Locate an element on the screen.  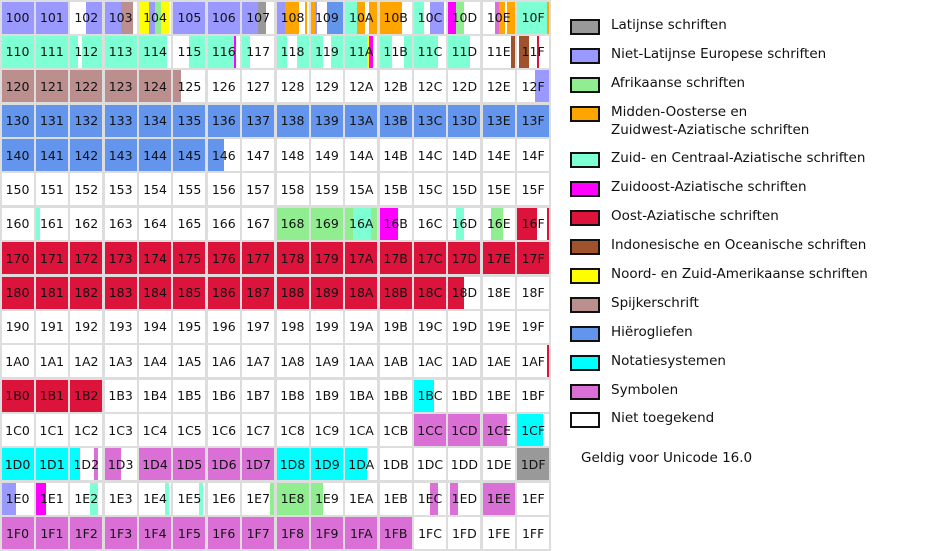
block-label: 1CD is located at coordinates (464, 430).